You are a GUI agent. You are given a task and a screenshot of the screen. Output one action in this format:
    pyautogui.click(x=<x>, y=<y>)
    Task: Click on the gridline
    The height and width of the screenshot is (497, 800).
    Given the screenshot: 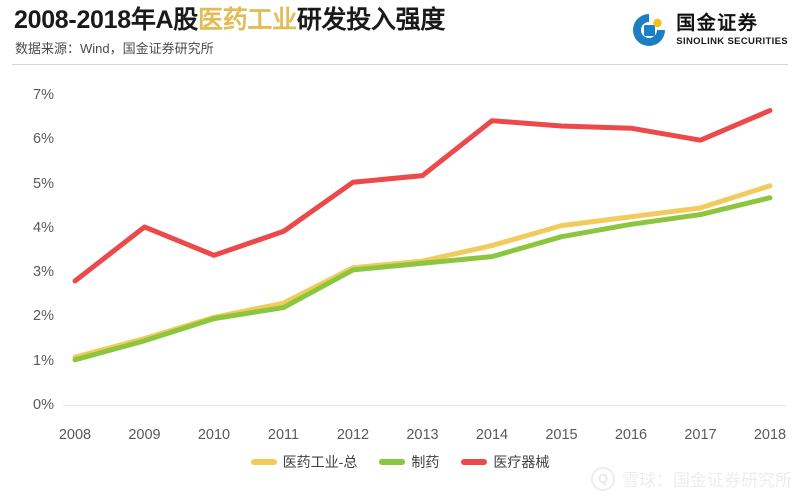 What is the action you would take?
    pyautogui.click(x=424, y=405)
    